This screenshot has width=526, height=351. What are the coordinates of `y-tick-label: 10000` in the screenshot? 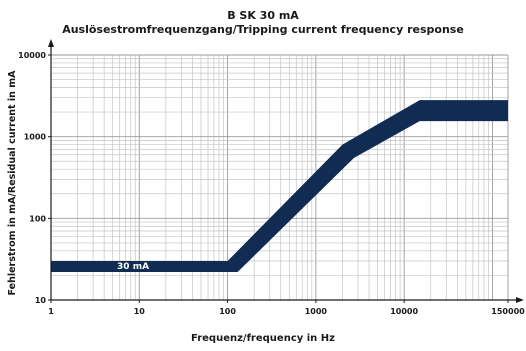 It's located at (32, 55).